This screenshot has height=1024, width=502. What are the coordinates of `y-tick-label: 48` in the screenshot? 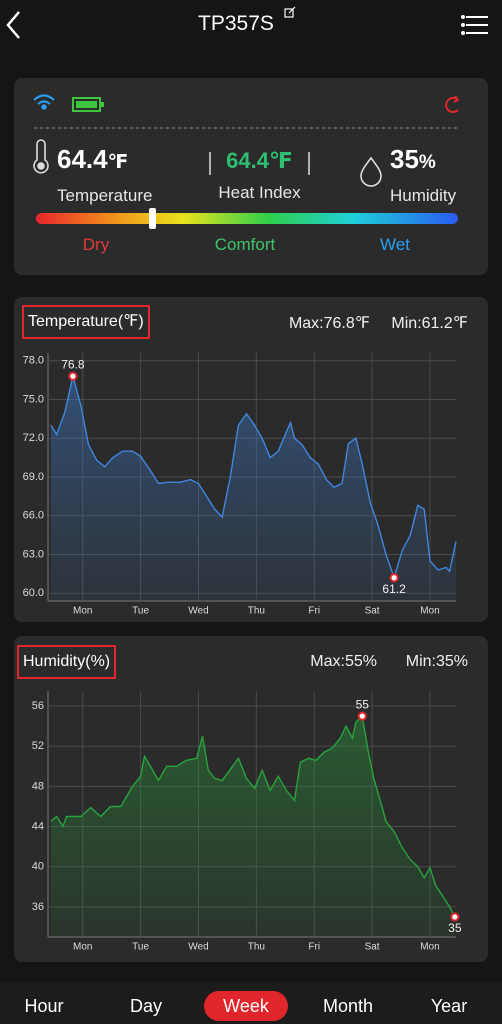 It's located at (38, 786).